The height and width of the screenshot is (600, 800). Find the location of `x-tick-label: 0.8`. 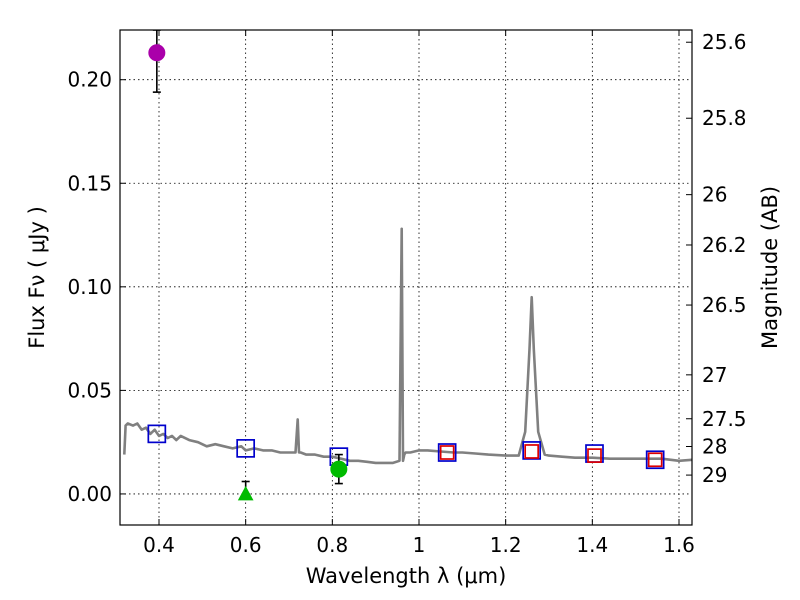

x-tick-label: 0.8 is located at coordinates (332, 545).